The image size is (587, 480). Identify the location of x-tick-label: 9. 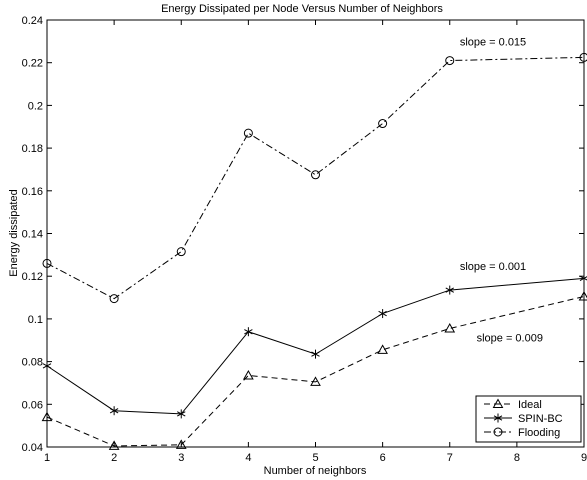
(584, 458).